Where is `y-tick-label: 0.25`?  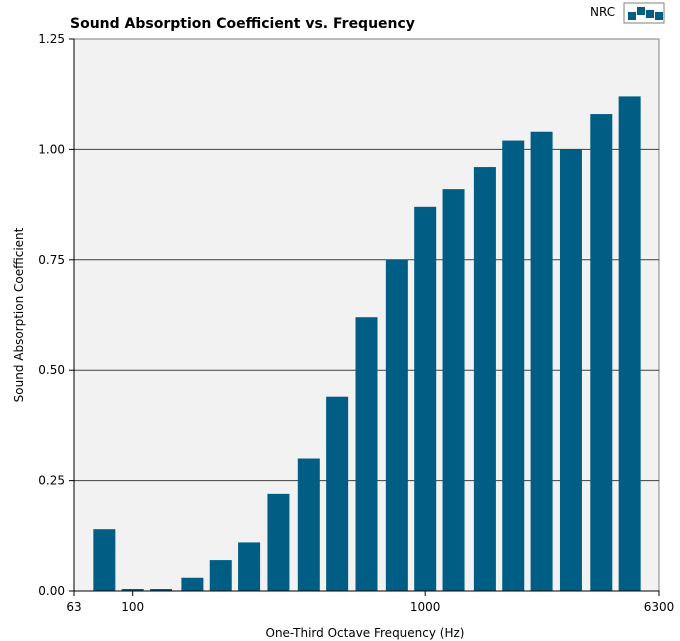 y-tick-label: 0.25 is located at coordinates (51, 481).